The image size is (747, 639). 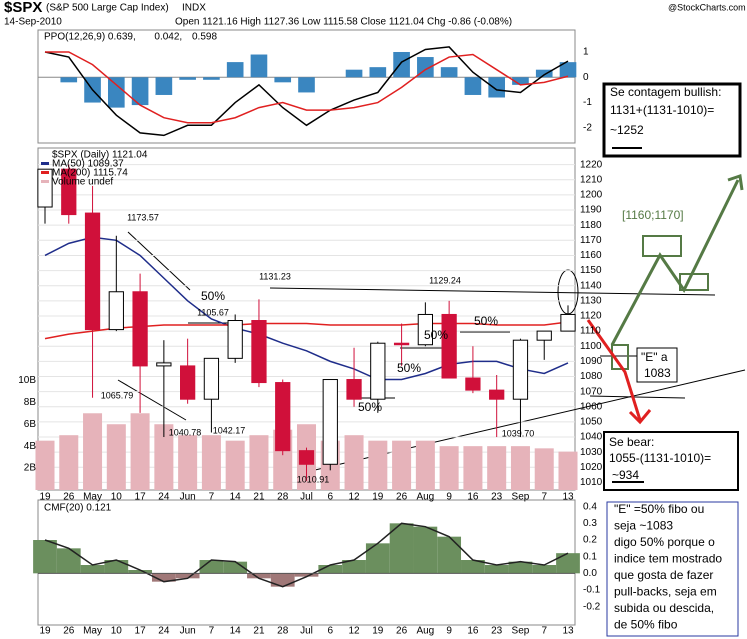 What do you see at coordinates (664, 542) in the screenshot?
I see `note-line: digo 50% porque o` at bounding box center [664, 542].